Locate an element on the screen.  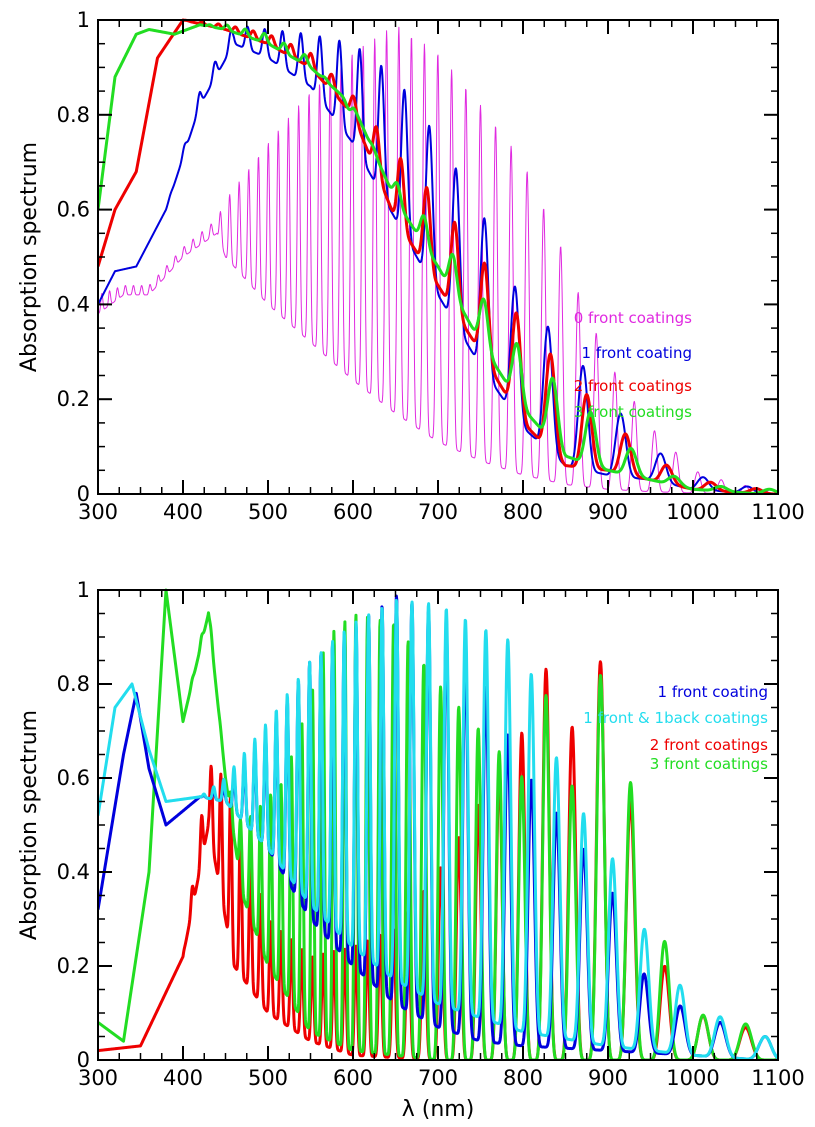
x-axis-label: λ (nm) is located at coordinates (438, 1109).